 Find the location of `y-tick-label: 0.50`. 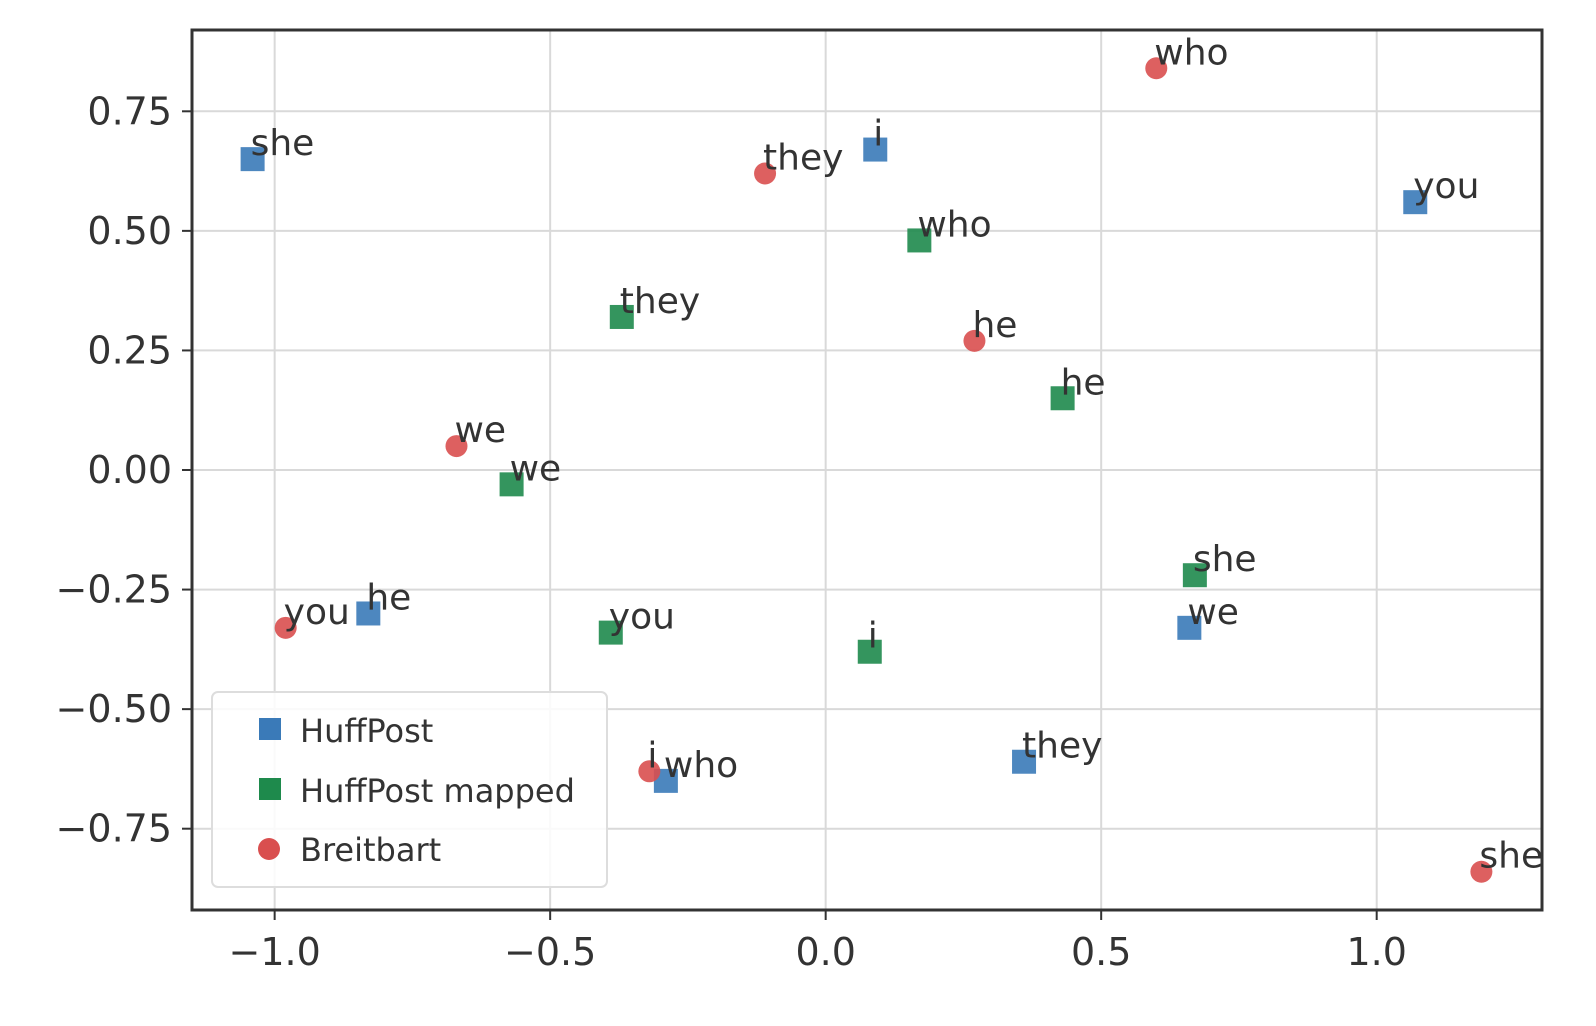

y-tick-label: 0.50 is located at coordinates (129, 231).